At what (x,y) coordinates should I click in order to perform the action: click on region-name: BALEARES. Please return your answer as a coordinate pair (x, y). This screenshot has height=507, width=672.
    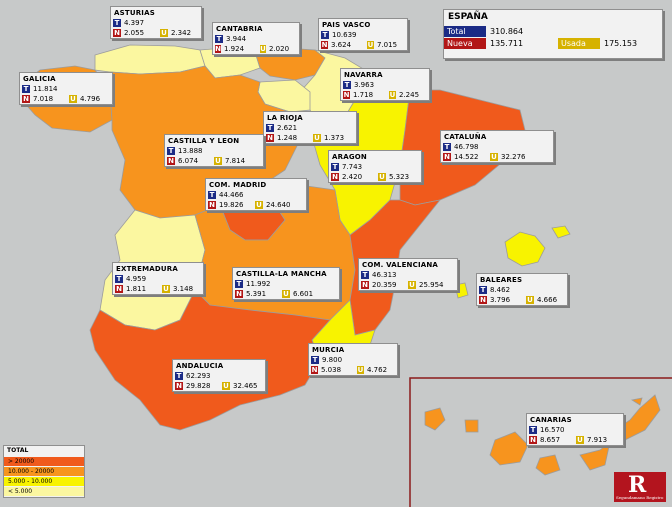
    Looking at the image, I should click on (501, 280).